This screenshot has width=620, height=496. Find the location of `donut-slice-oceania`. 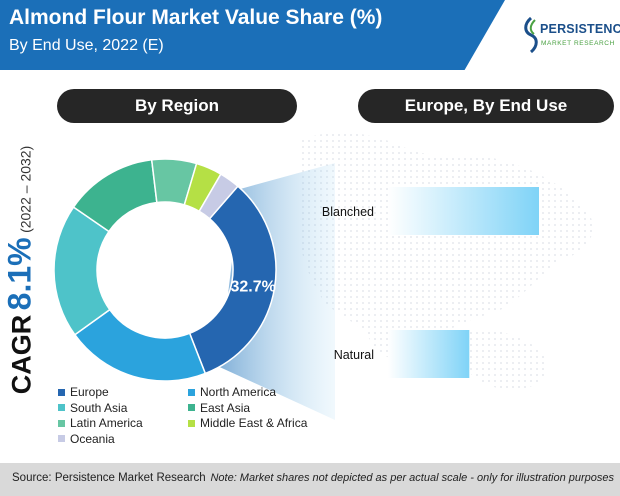

donut-slice-oceania is located at coordinates (218, 196).